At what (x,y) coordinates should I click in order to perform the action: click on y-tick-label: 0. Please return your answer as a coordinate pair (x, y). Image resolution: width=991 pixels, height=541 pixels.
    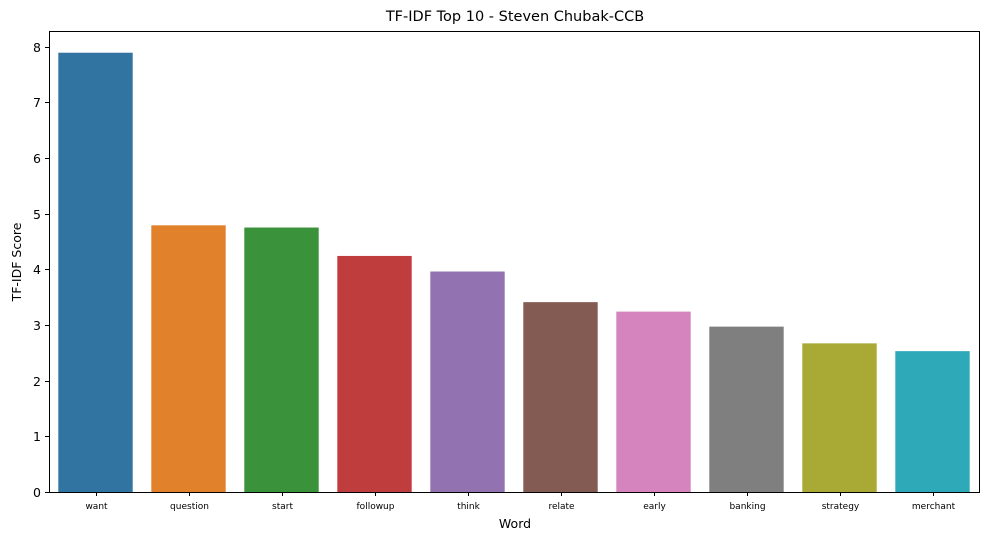
    Looking at the image, I should click on (37, 492).